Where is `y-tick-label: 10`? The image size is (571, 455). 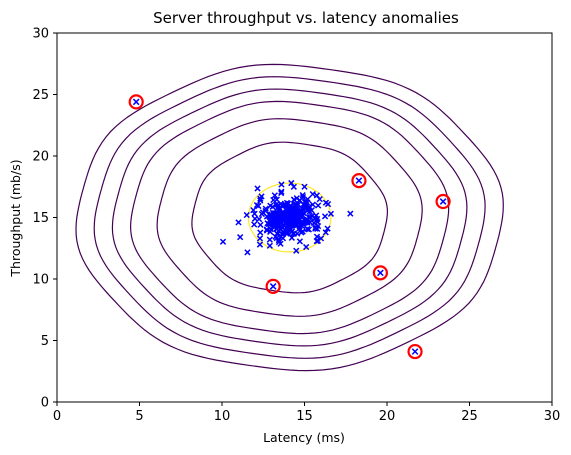 y-tick-label: 10 is located at coordinates (40, 280).